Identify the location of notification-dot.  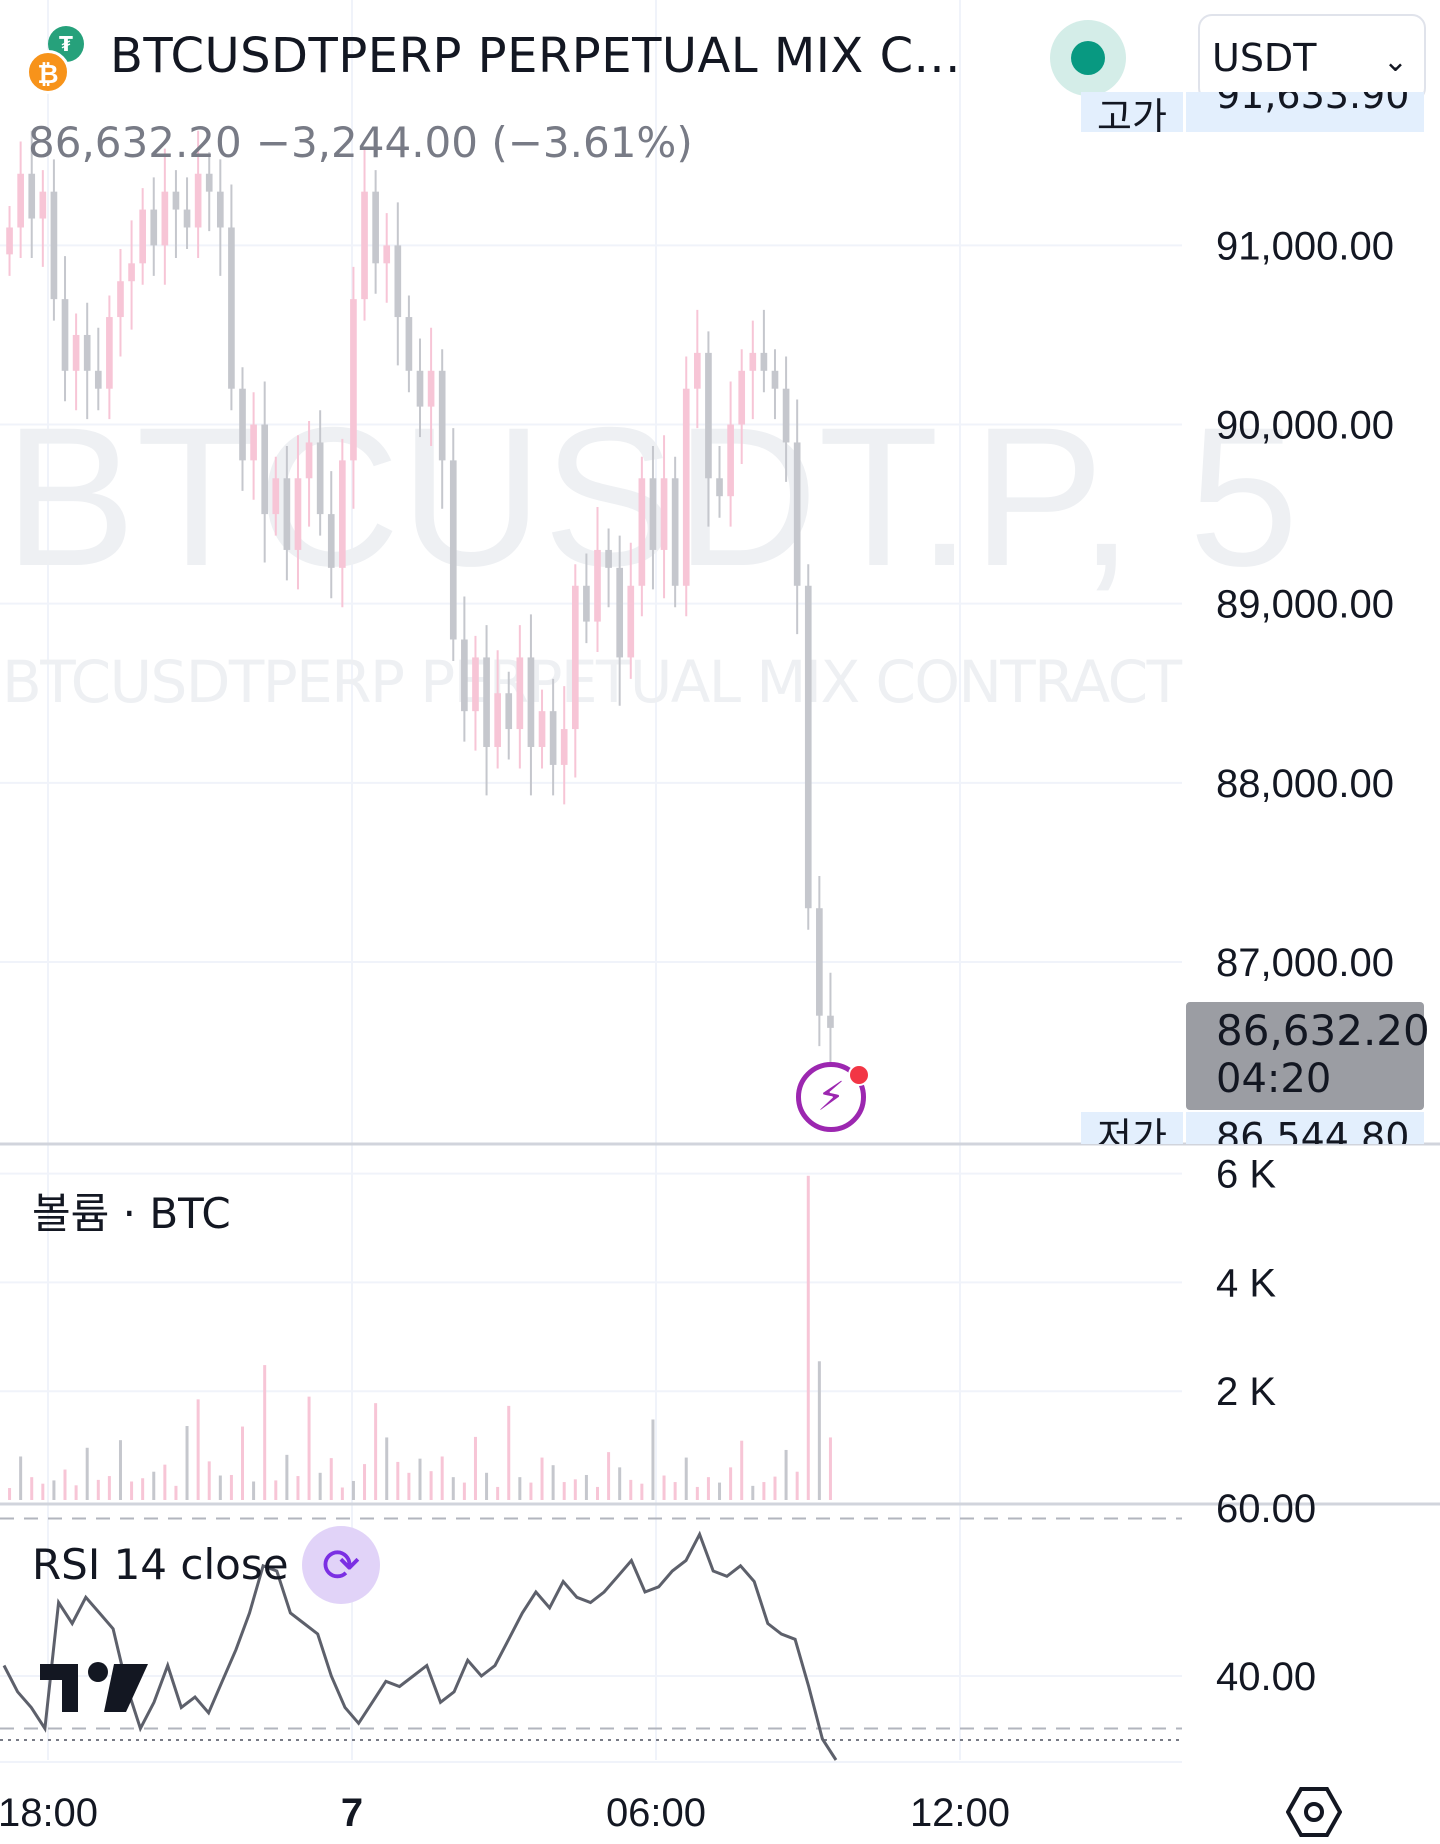
(859, 1075).